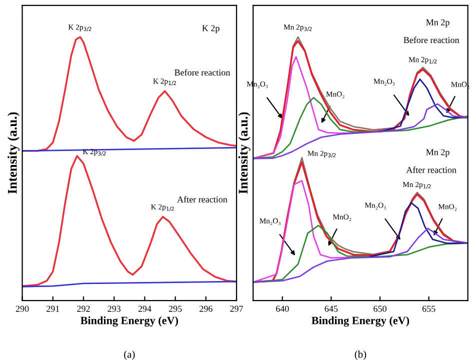 The width and height of the screenshot is (474, 360). I want to click on x-tick-label: 290, so click(22, 309).